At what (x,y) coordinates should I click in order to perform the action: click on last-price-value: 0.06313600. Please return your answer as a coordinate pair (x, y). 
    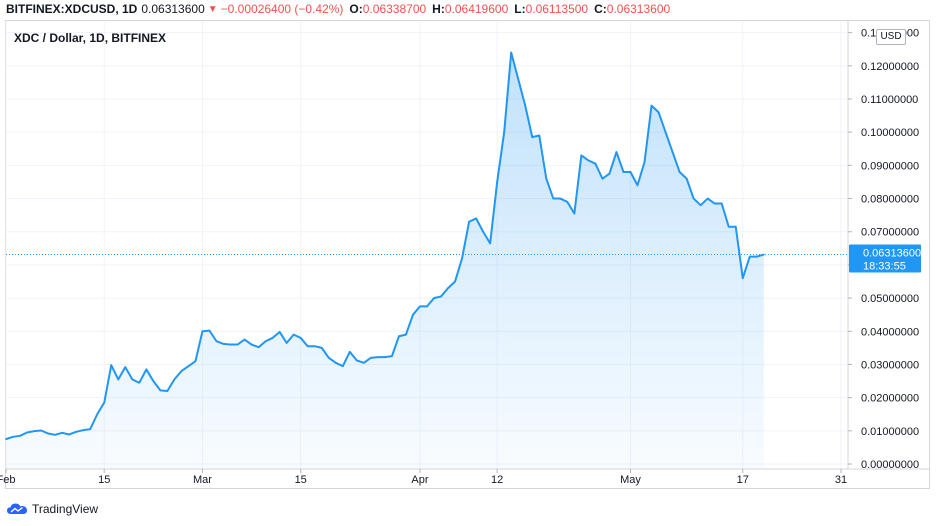
    Looking at the image, I should click on (892, 254).